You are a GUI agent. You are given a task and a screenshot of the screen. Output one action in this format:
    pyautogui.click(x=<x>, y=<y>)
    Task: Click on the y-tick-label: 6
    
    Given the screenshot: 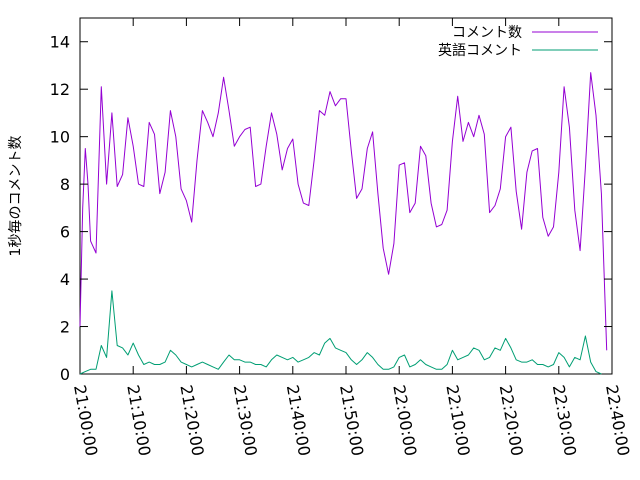 What is the action you would take?
    pyautogui.click(x=65, y=232)
    